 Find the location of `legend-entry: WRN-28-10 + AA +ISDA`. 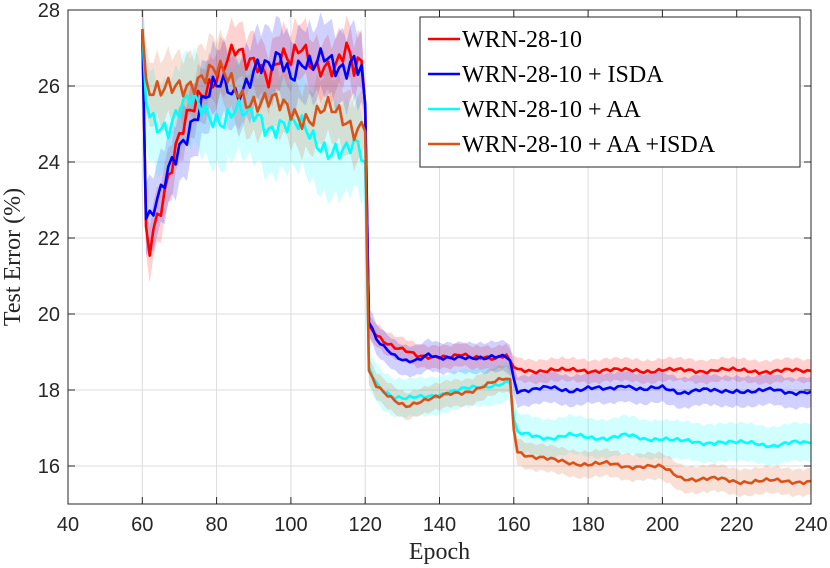

legend-entry: WRN-28-10 + AA +ISDA is located at coordinates (589, 145).